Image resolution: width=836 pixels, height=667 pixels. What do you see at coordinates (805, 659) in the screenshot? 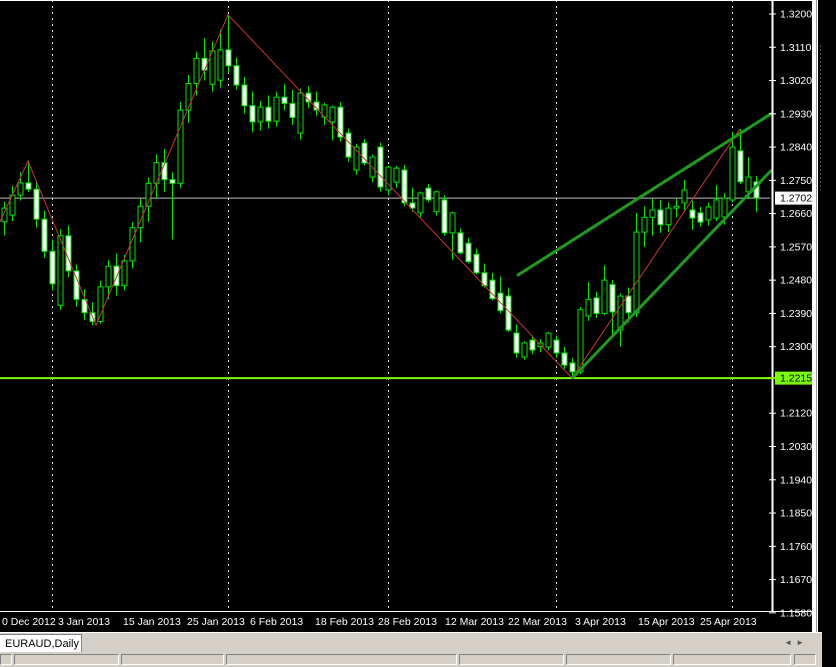
I see `resize-grip-box` at bounding box center [805, 659].